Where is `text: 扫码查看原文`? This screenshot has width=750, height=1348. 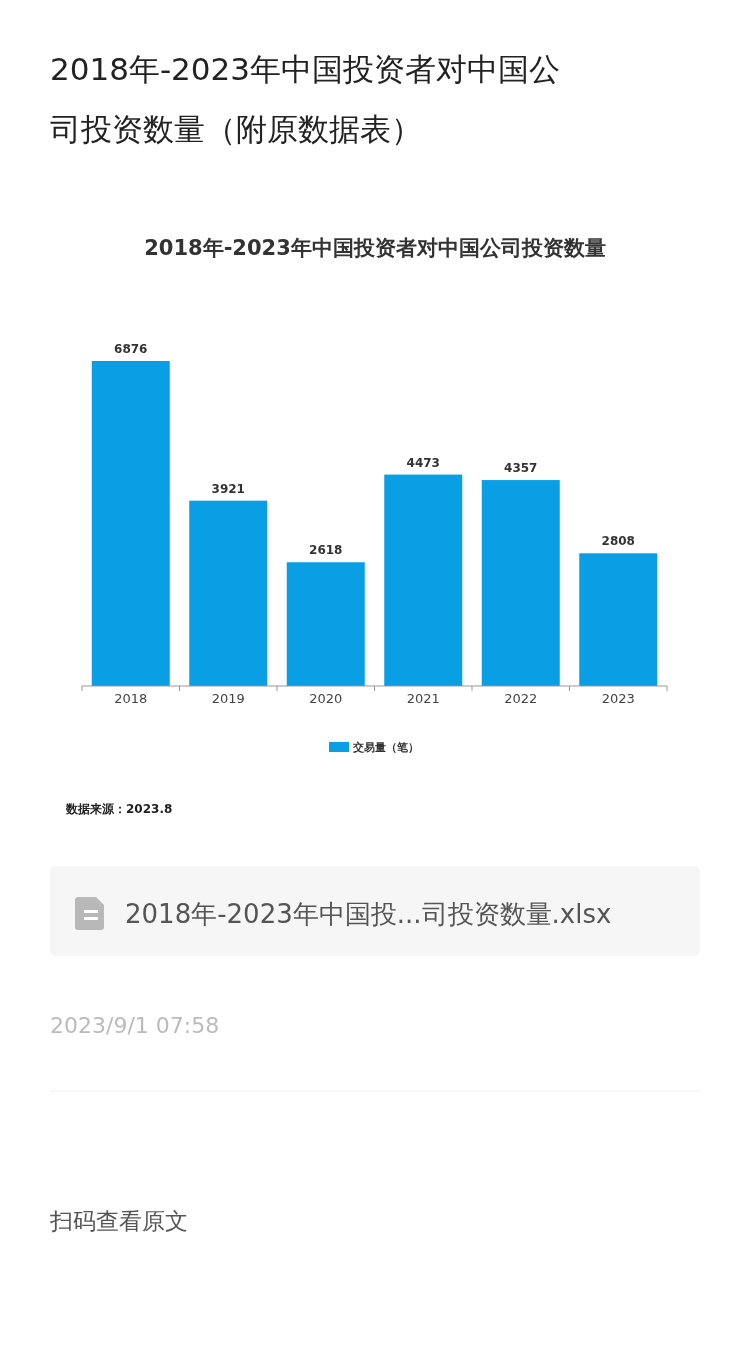 text: 扫码查看原文 is located at coordinates (118, 1221).